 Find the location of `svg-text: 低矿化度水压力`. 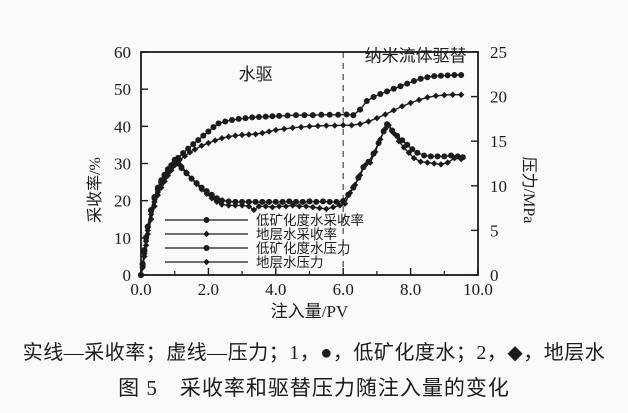

svg-text: 低矿化度水压力 is located at coordinates (303, 248).